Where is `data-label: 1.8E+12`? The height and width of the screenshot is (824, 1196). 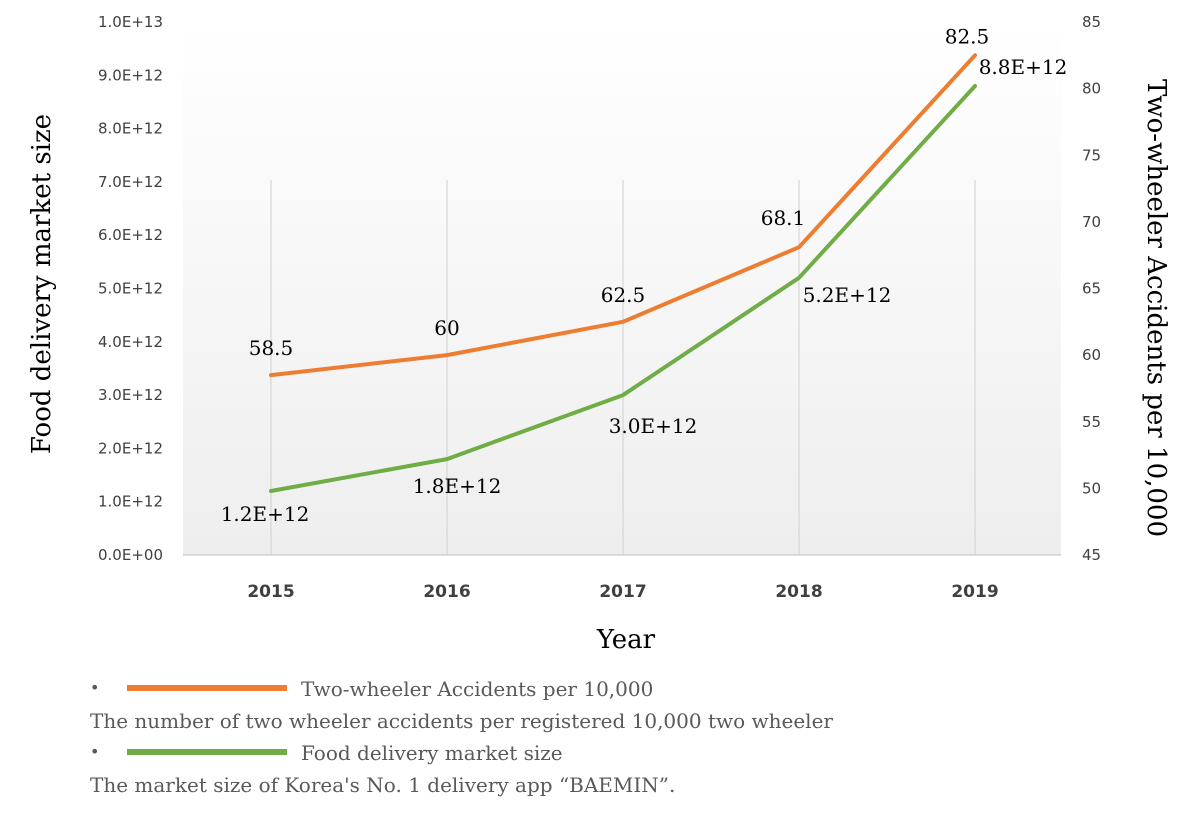 data-label: 1.8E+12 is located at coordinates (457, 486).